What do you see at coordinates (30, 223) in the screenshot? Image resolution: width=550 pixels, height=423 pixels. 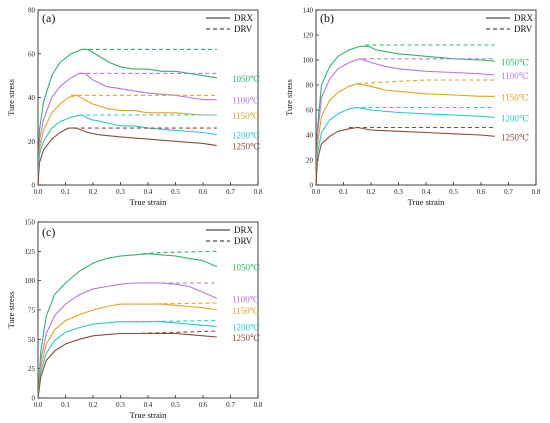 I see `y-tick-label: 150` at bounding box center [30, 223].